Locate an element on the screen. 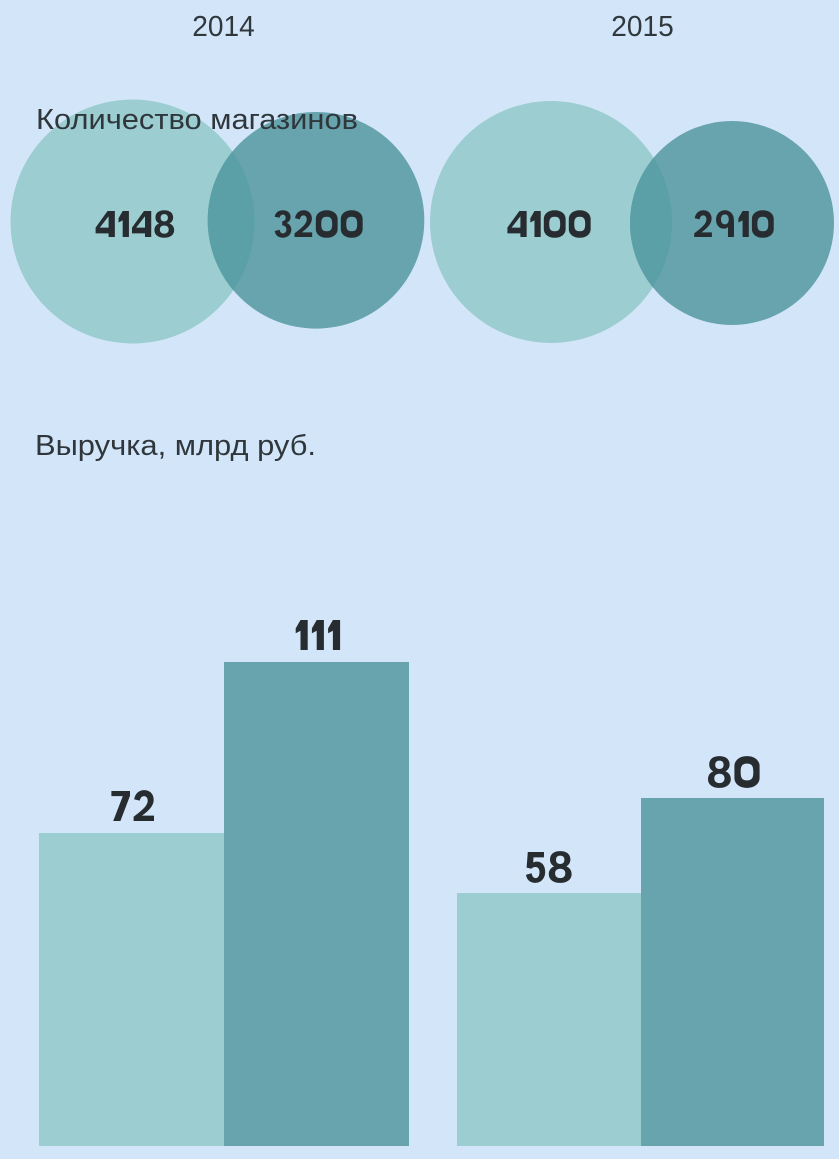 This screenshot has width=839, height=1159. svg-text: Выручка, млрд руб. is located at coordinates (175, 446).